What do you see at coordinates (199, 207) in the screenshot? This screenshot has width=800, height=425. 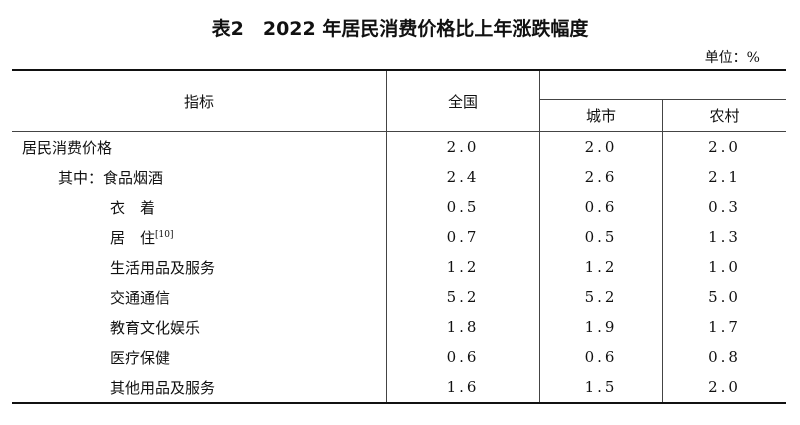 I see `row-label: 衣 着` at bounding box center [199, 207].